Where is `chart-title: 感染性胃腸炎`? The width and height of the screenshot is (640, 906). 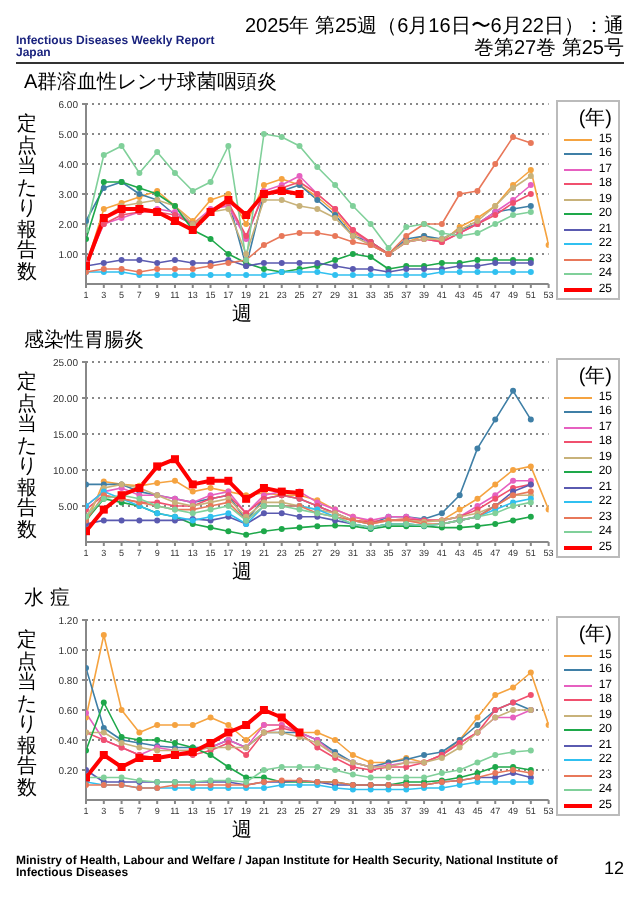
chart-title: 感染性胃腸炎 is located at coordinates (85, 341).